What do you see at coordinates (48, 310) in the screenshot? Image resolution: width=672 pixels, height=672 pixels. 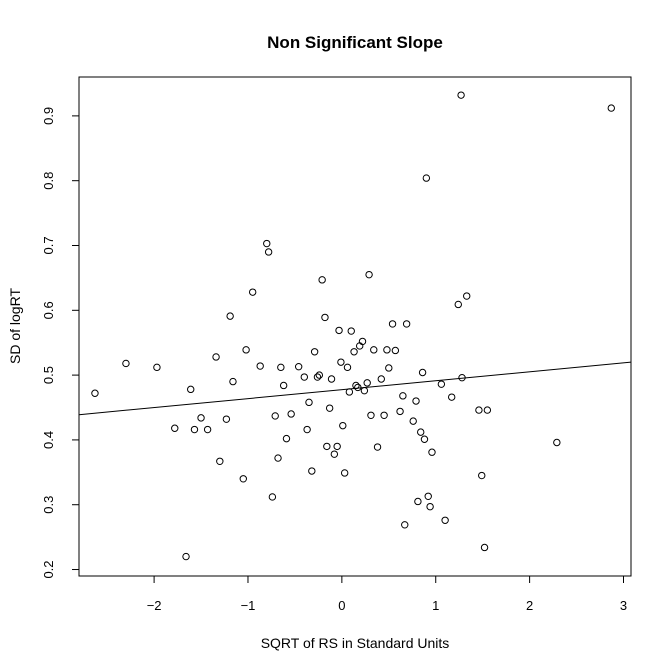 I see `y-tick-label: 0.6` at bounding box center [48, 310].